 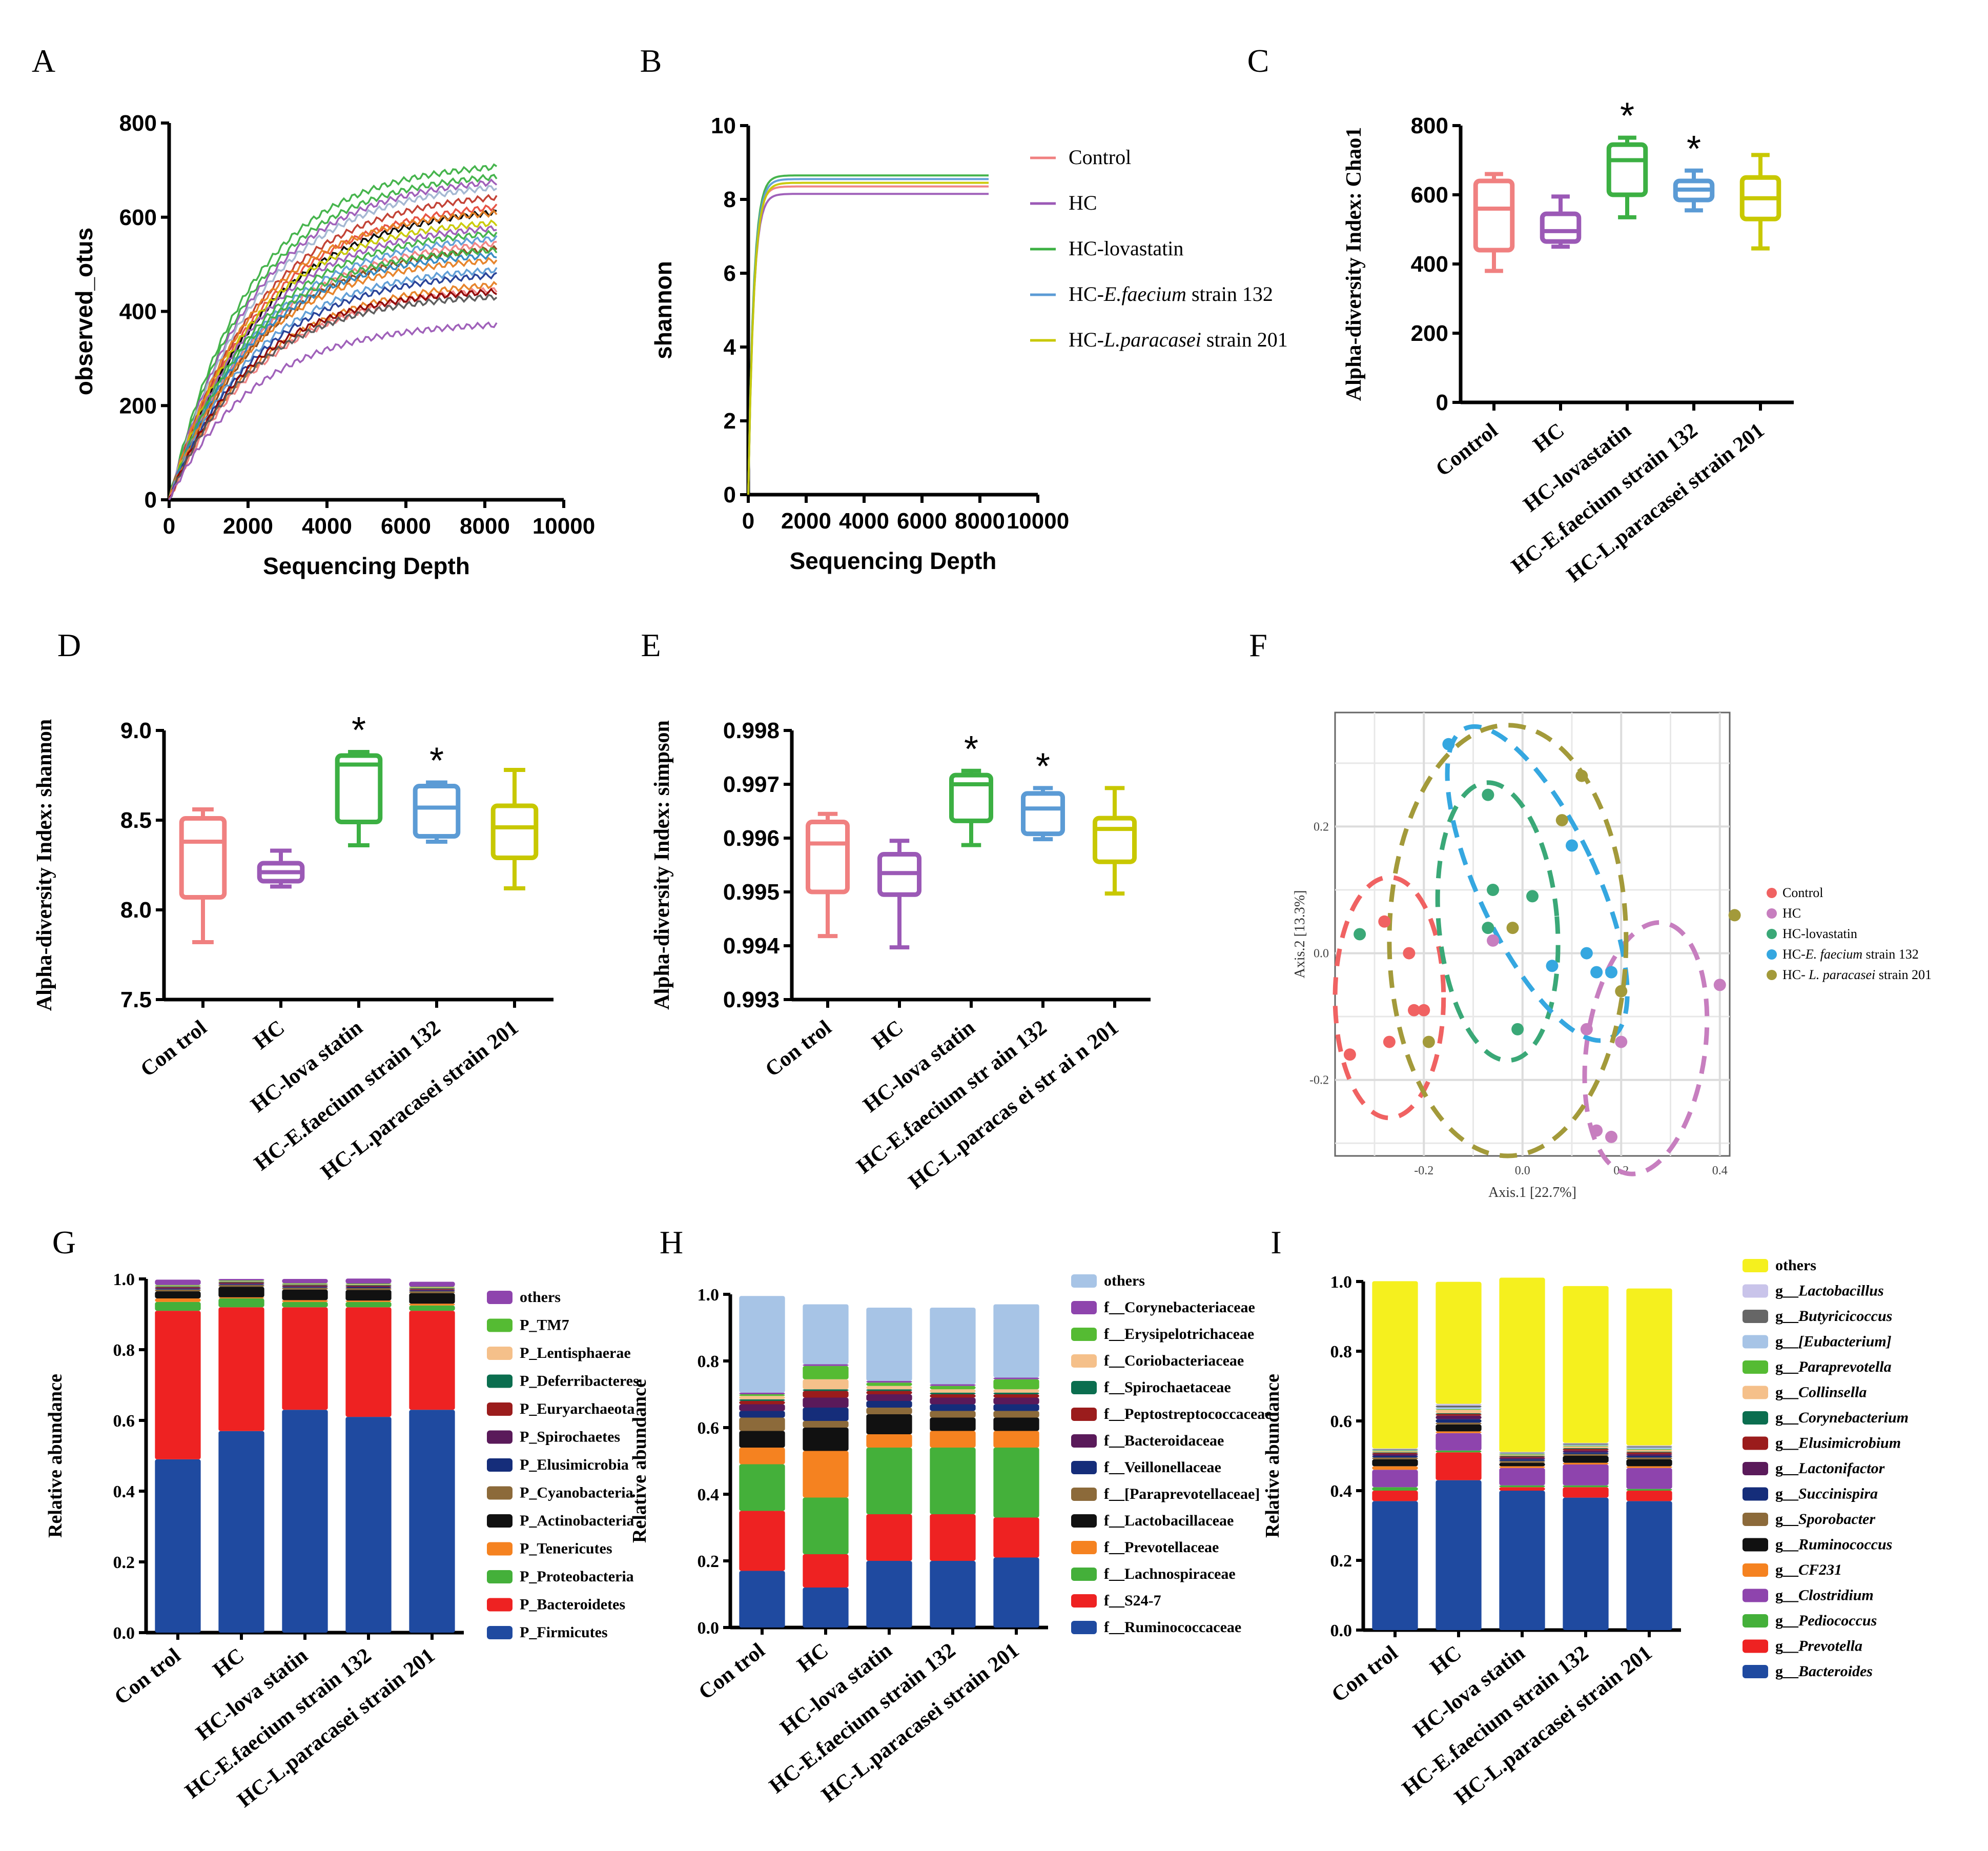 What do you see at coordinates (1802, 893) in the screenshot?
I see `legend-label: Control` at bounding box center [1802, 893].